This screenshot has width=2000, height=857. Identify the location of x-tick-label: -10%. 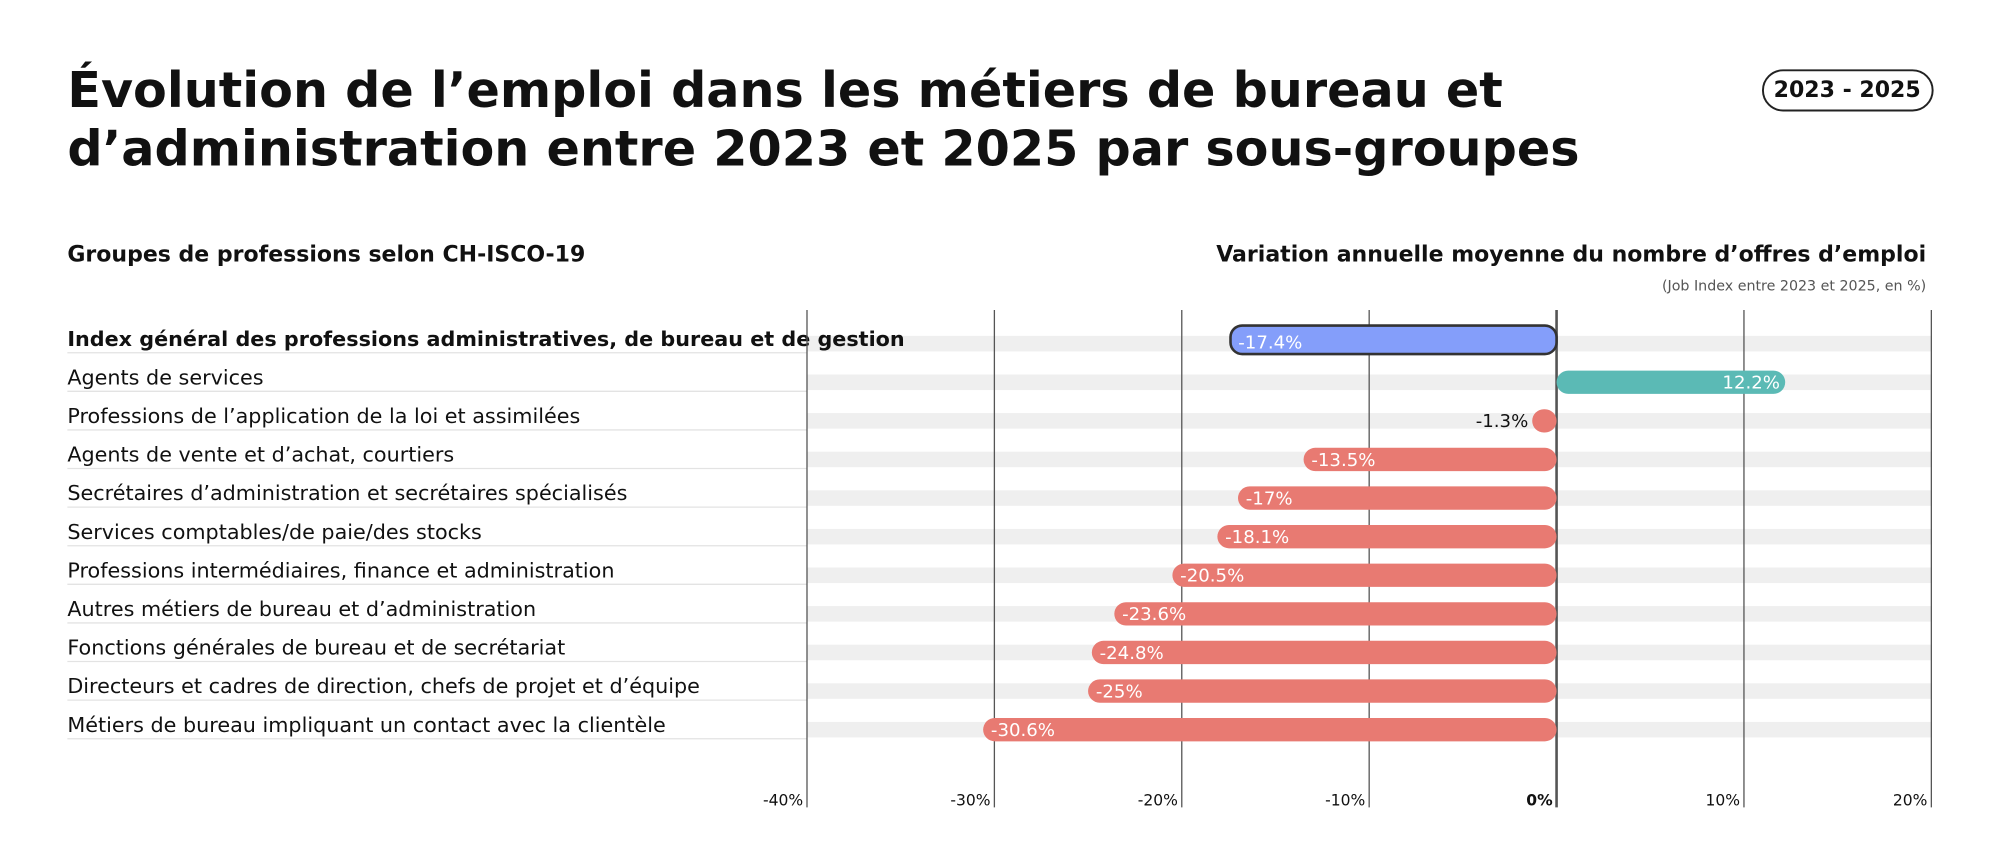
(1345, 800).